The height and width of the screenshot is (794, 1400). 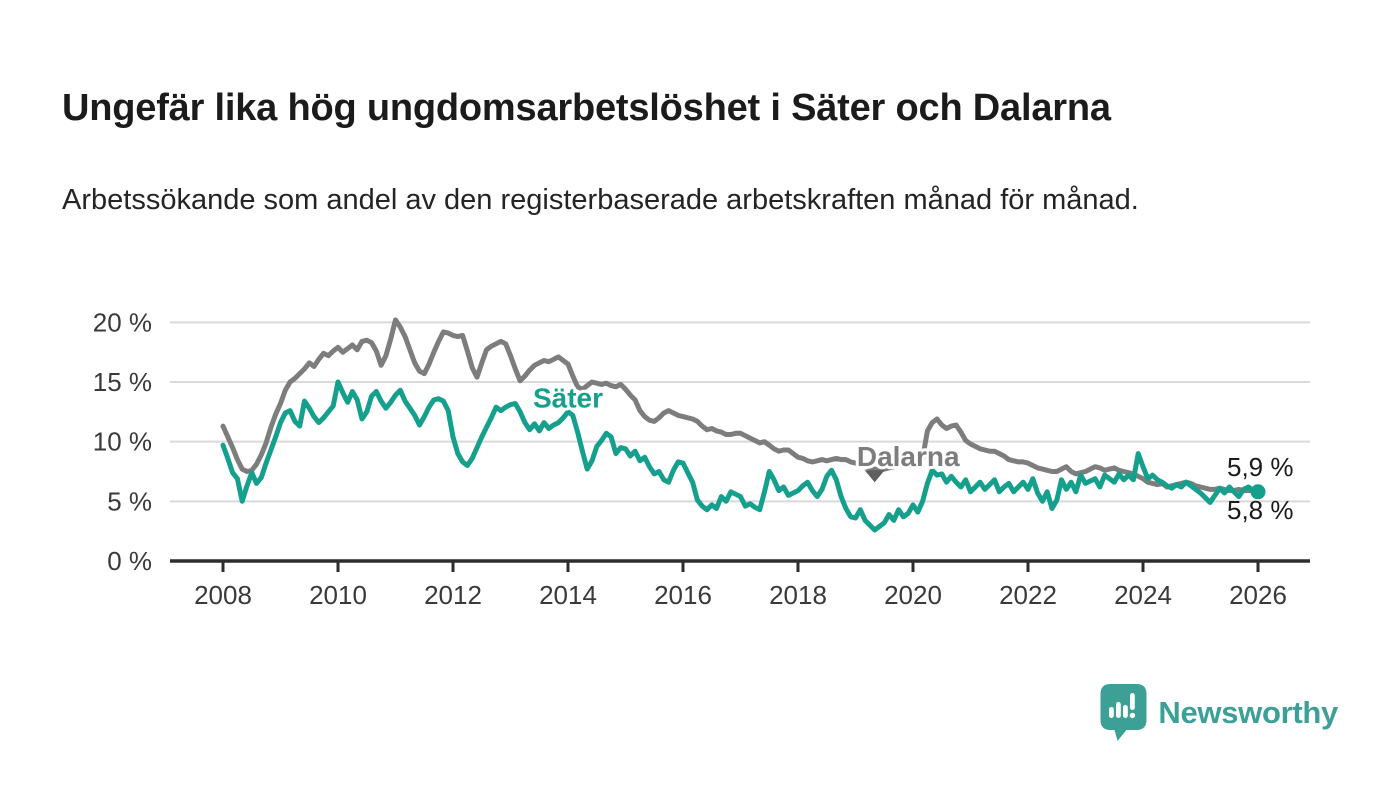 I want to click on newsworthy-logo-icon, so click(x=1123, y=712).